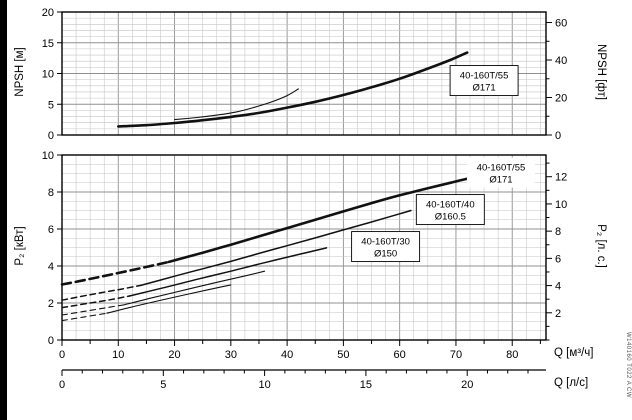  Describe the element at coordinates (300, 350) in the screenshot. I see `x-axis-m3h: 0 10 20 30 40 50 60 70 80` at that location.